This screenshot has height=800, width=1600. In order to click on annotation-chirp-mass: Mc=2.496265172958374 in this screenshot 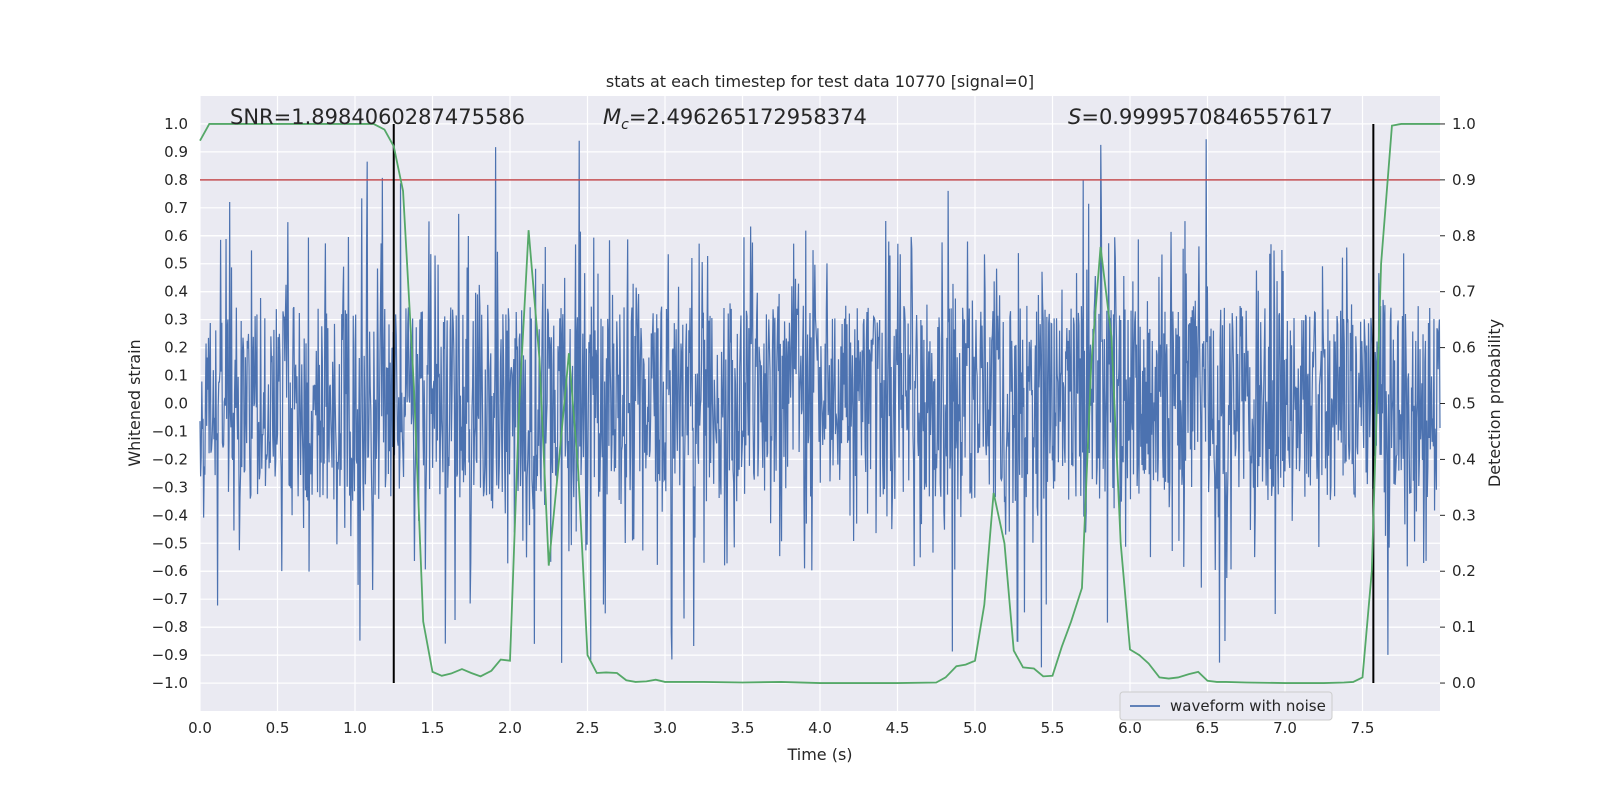, I will do `click(735, 119)`.